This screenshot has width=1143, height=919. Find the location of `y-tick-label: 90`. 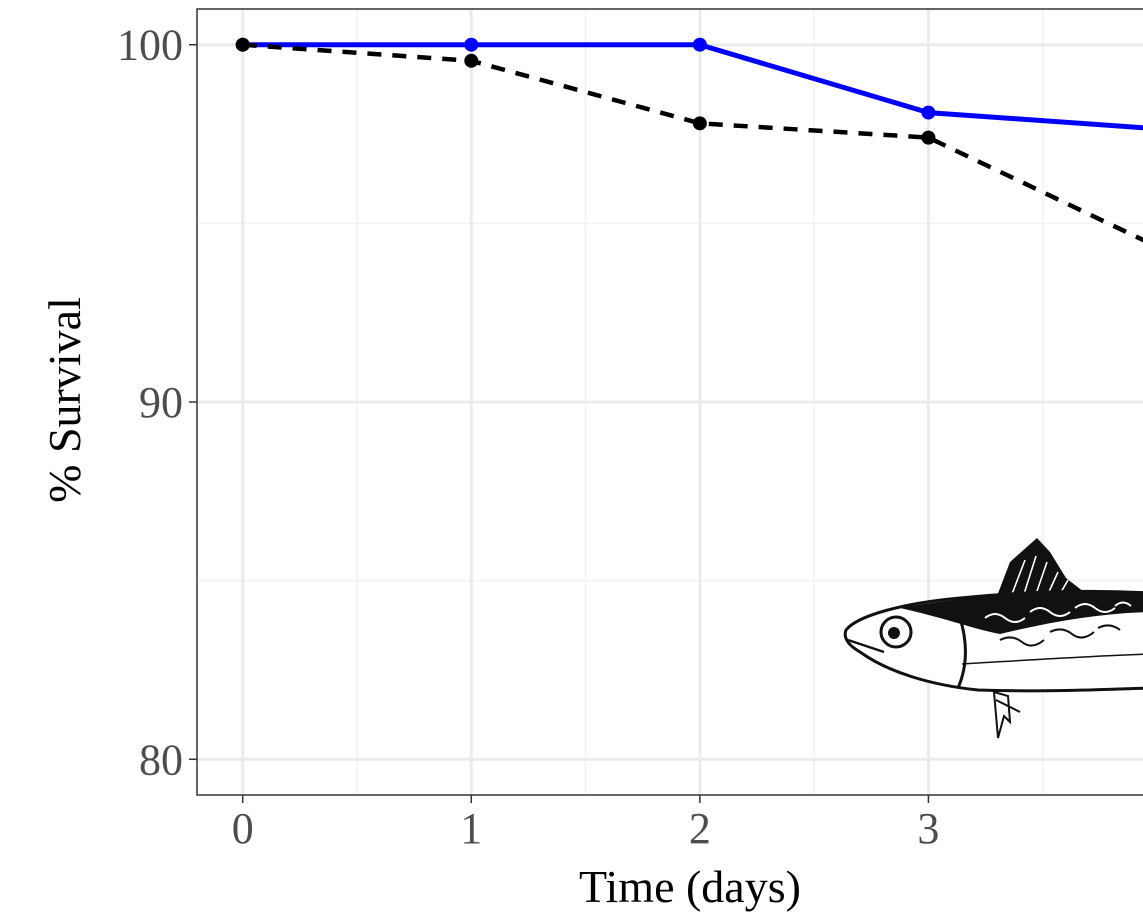

y-tick-label: 90 is located at coordinates (161, 402).